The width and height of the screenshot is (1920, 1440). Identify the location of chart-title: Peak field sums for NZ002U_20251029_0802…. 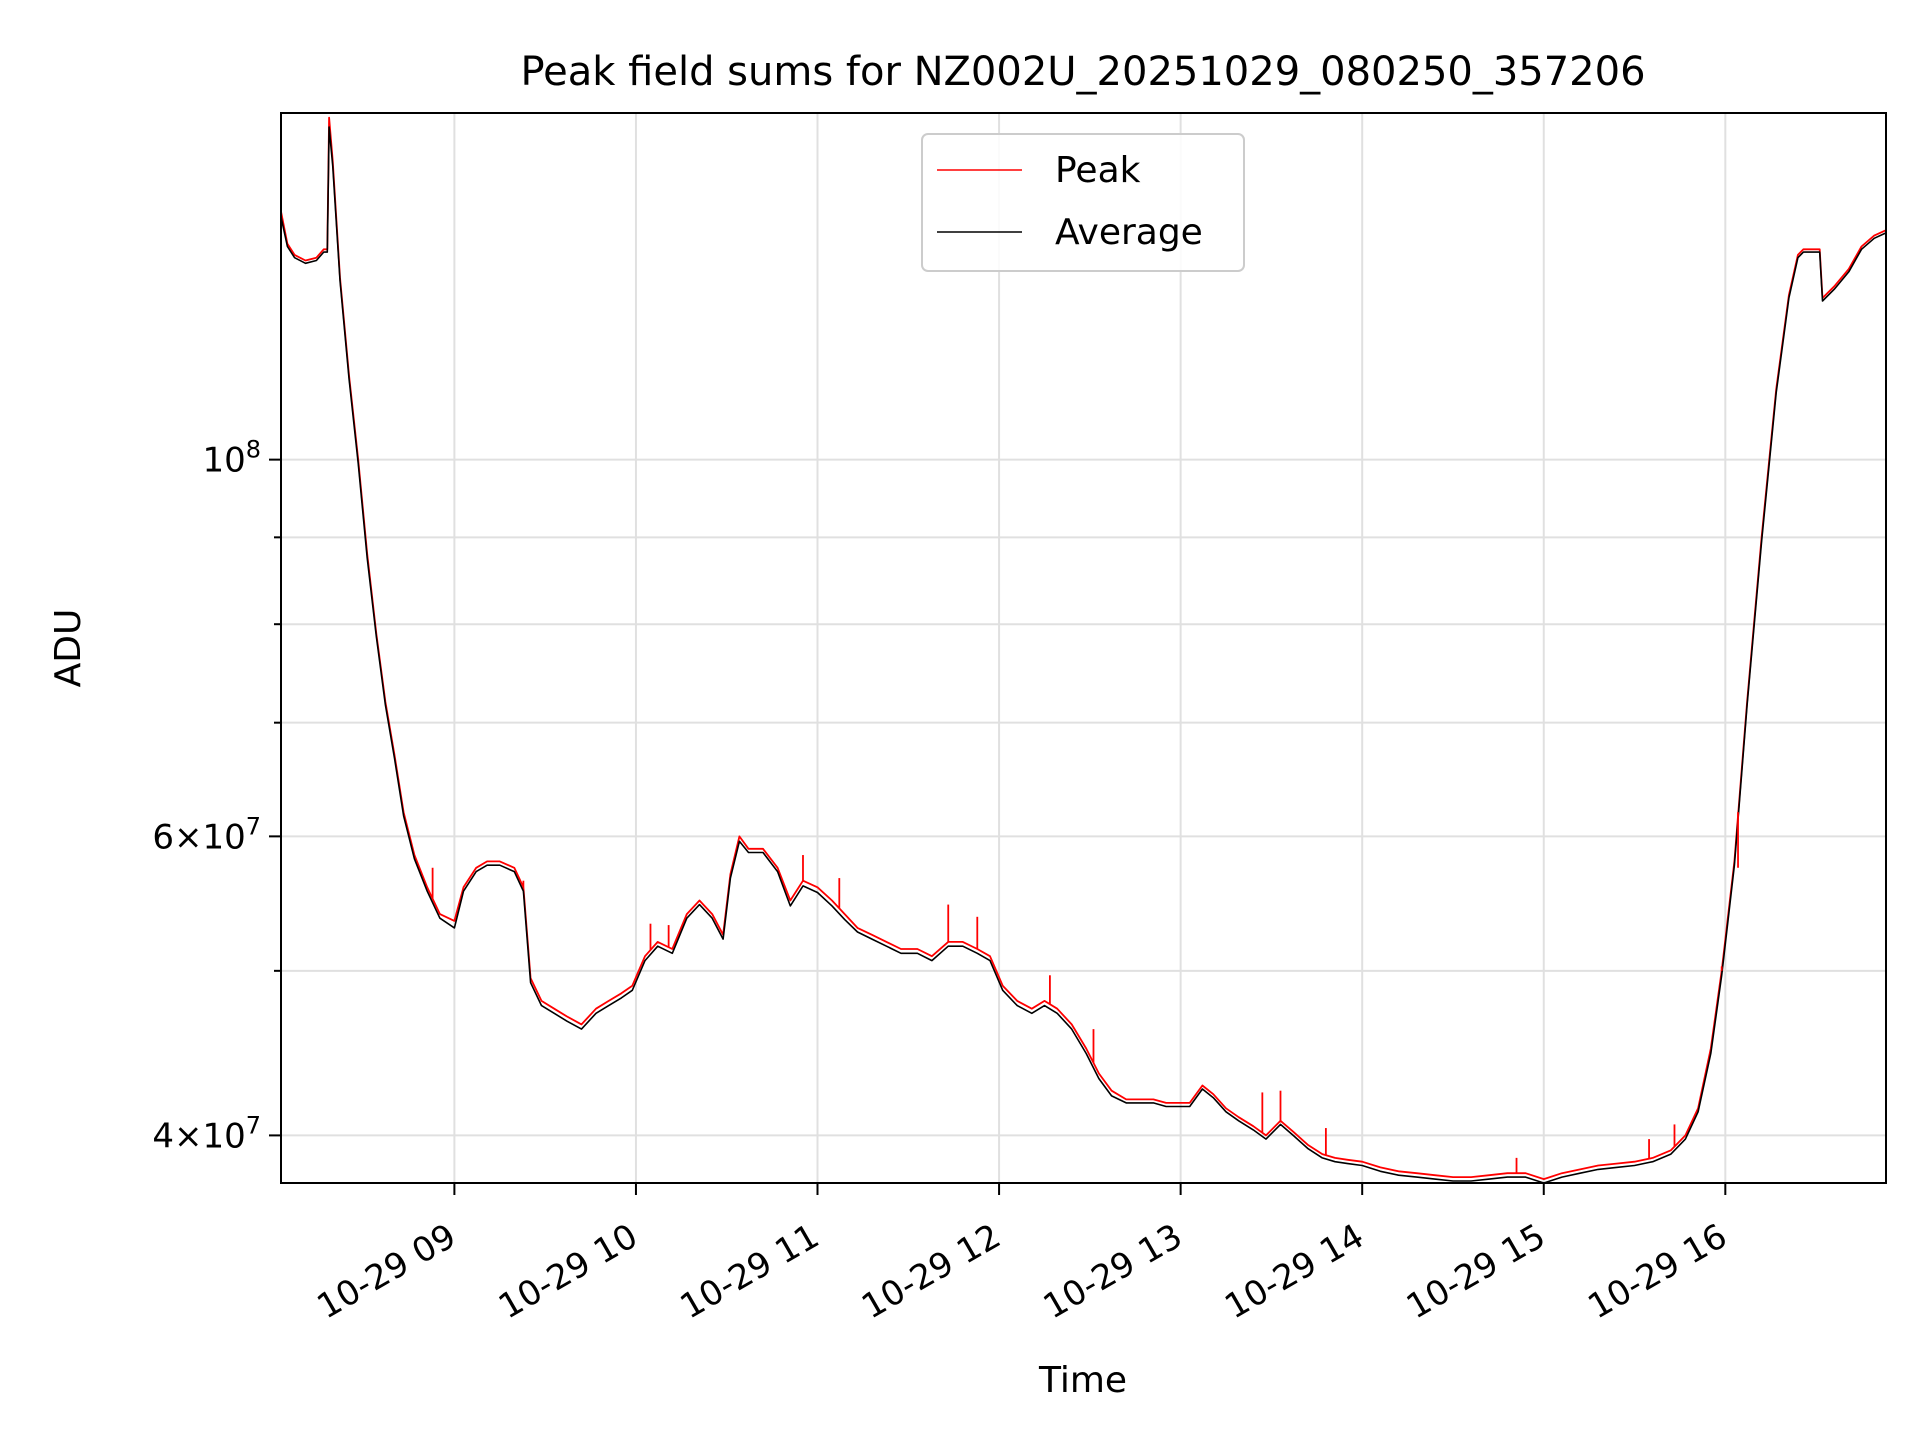
(1082, 72).